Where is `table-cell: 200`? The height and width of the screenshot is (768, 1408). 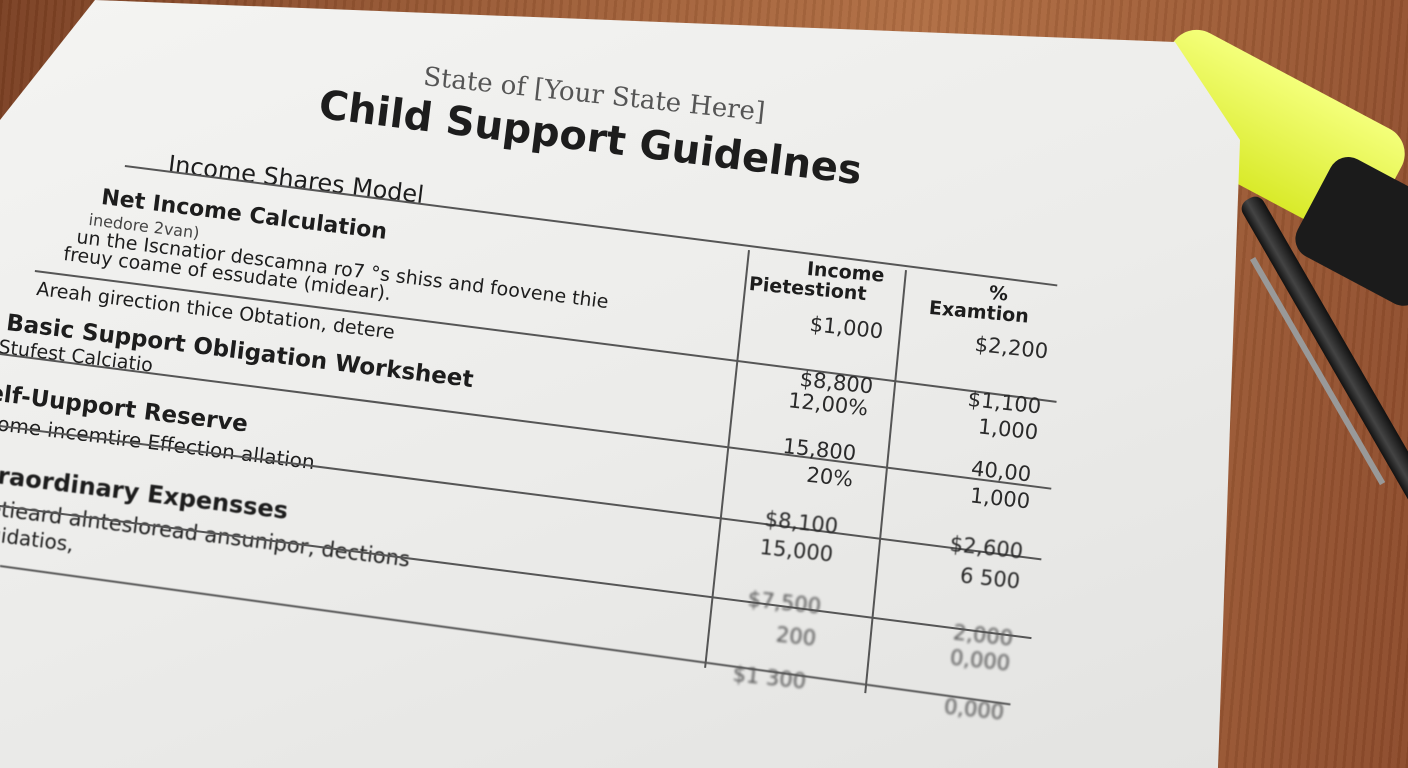
table-cell: 200 is located at coordinates (796, 636).